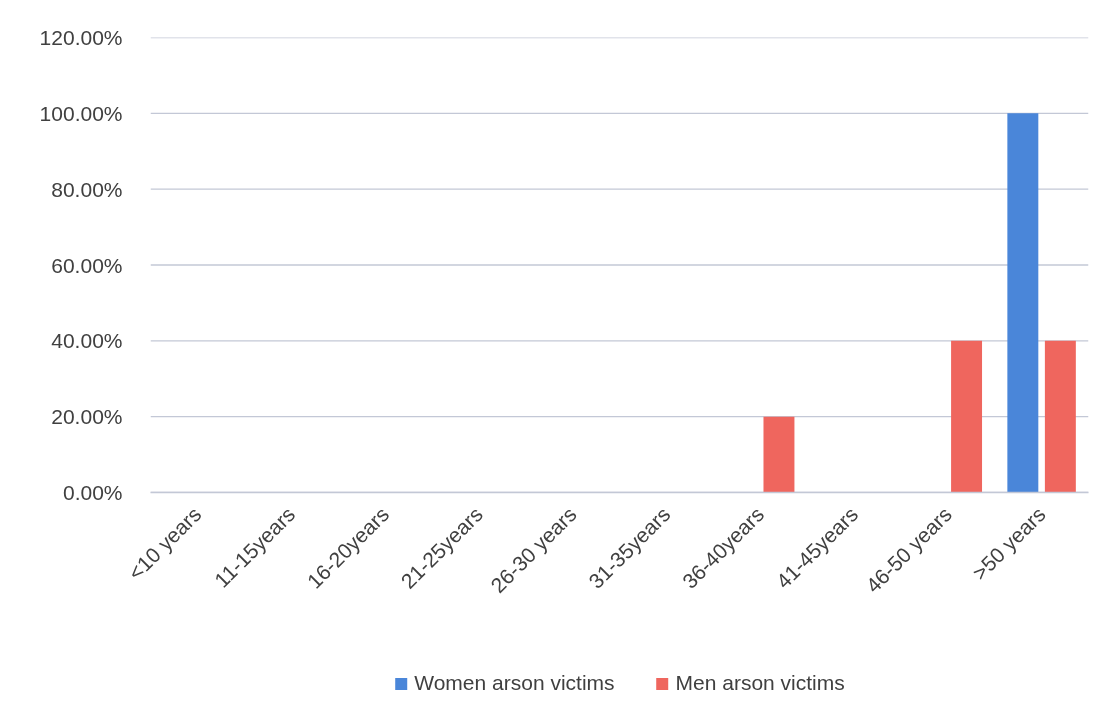 The image size is (1119, 713). What do you see at coordinates (87, 189) in the screenshot?
I see `y-tick-label: 80.00%` at bounding box center [87, 189].